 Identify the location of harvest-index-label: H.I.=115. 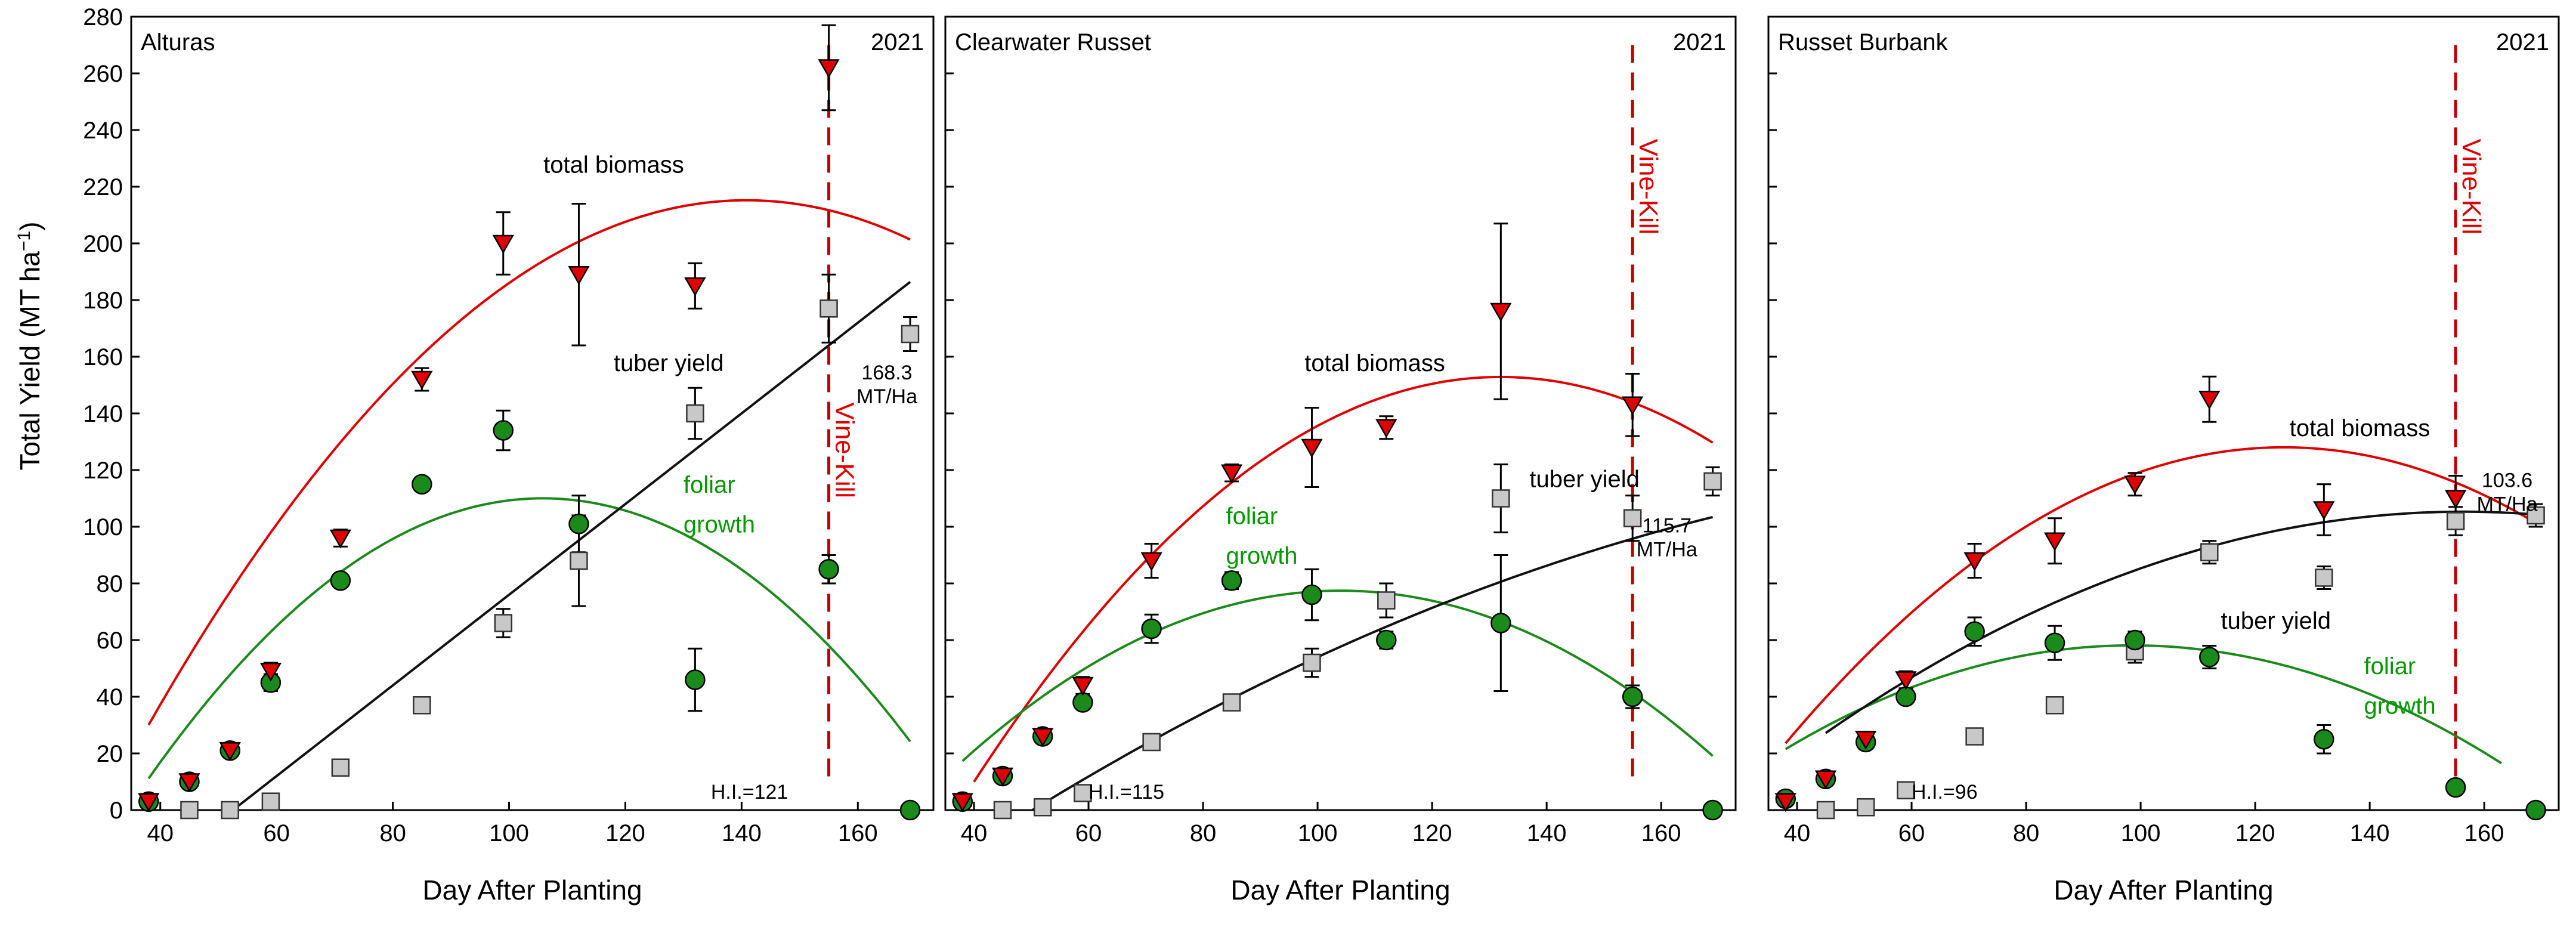
(1126, 792).